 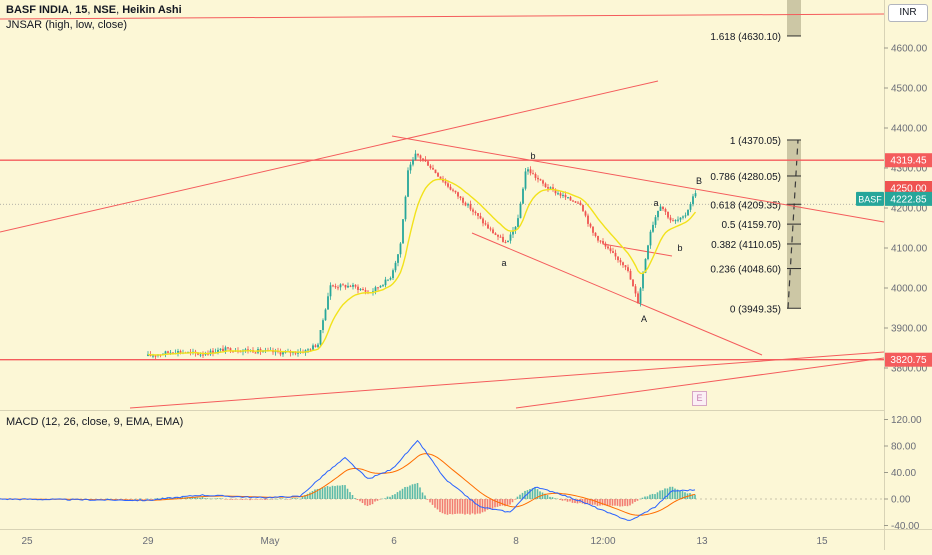 I want to click on macd-legend: MACD (12, 26, close, 9, EMA, EMA), so click(x=95, y=422).